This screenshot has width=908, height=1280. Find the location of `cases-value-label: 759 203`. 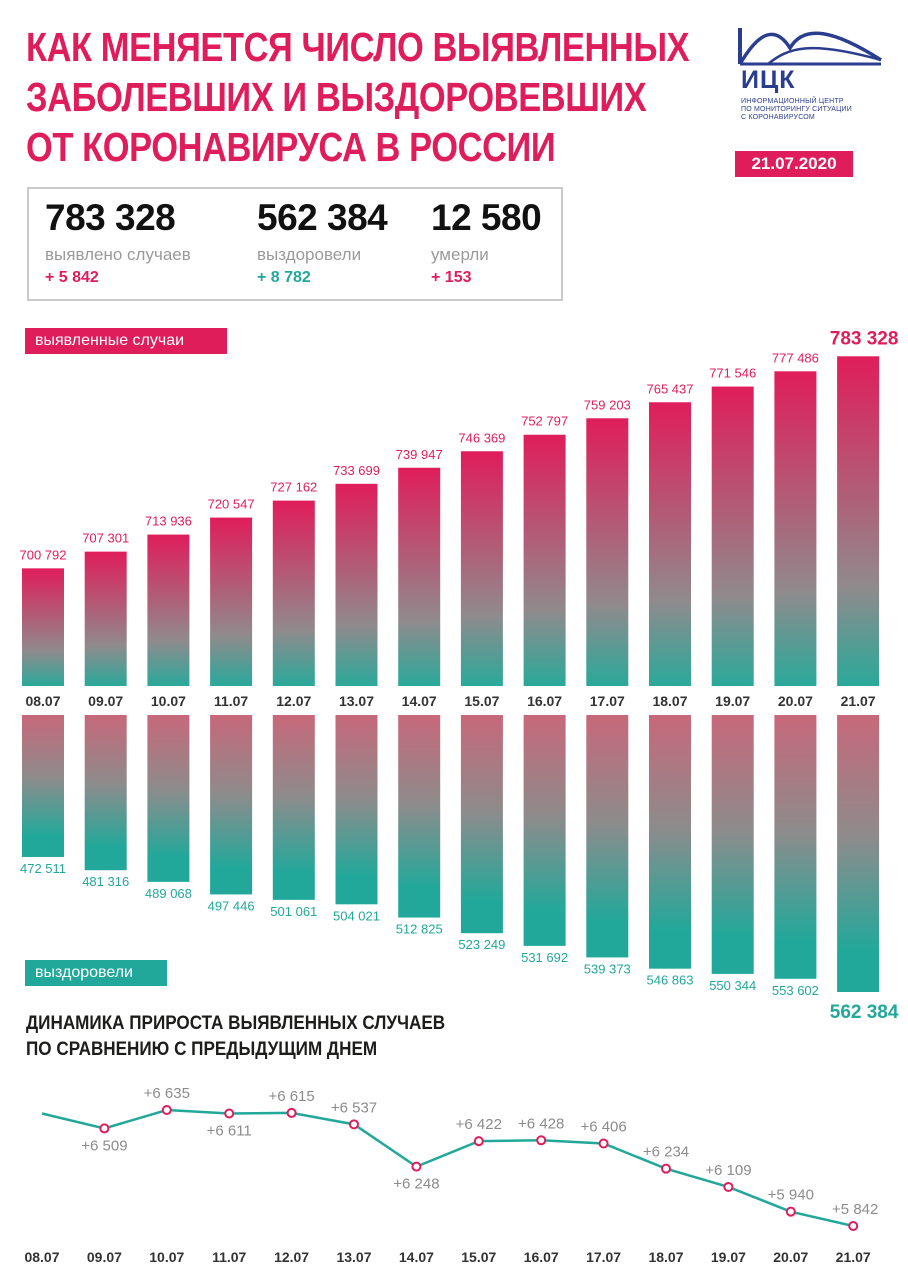

cases-value-label: 759 203 is located at coordinates (607, 404).